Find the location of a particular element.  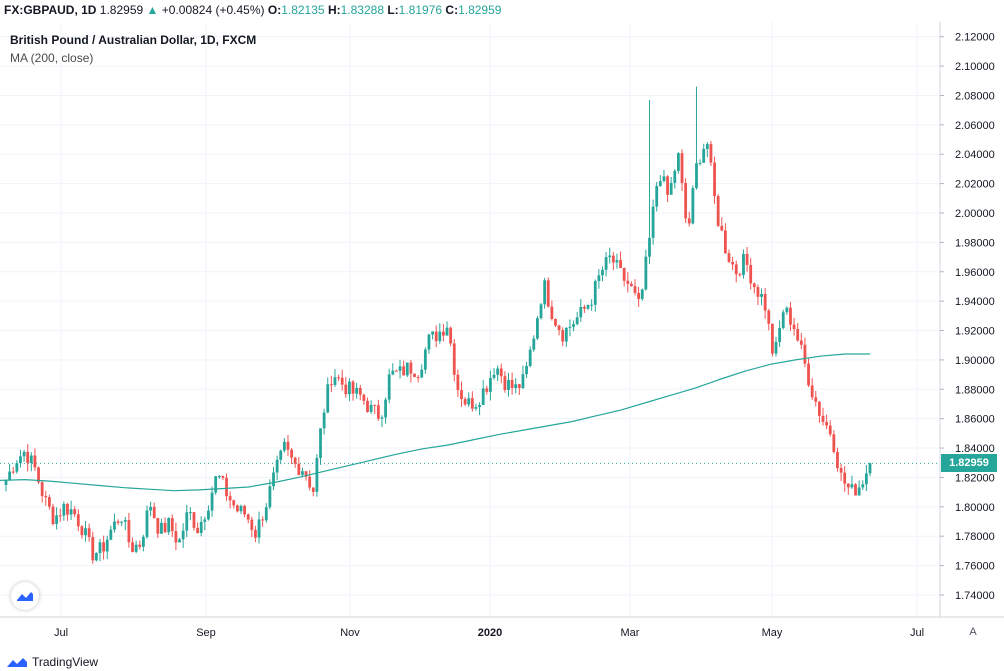

time-tick-label: 2020 is located at coordinates (490, 633).